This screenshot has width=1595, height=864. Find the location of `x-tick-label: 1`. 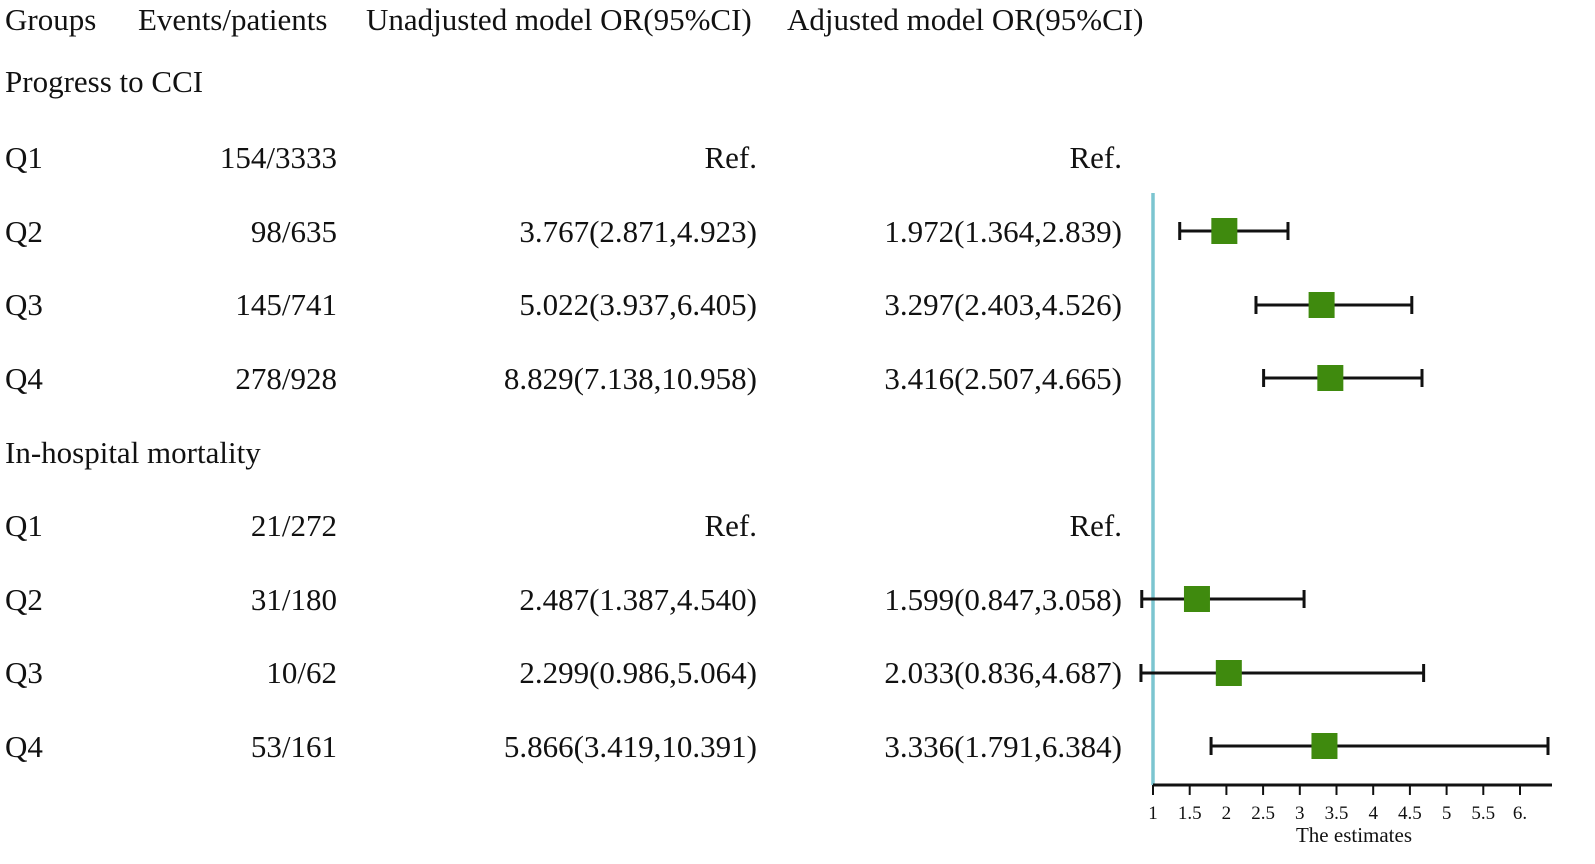

x-tick-label: 1 is located at coordinates (1153, 813).